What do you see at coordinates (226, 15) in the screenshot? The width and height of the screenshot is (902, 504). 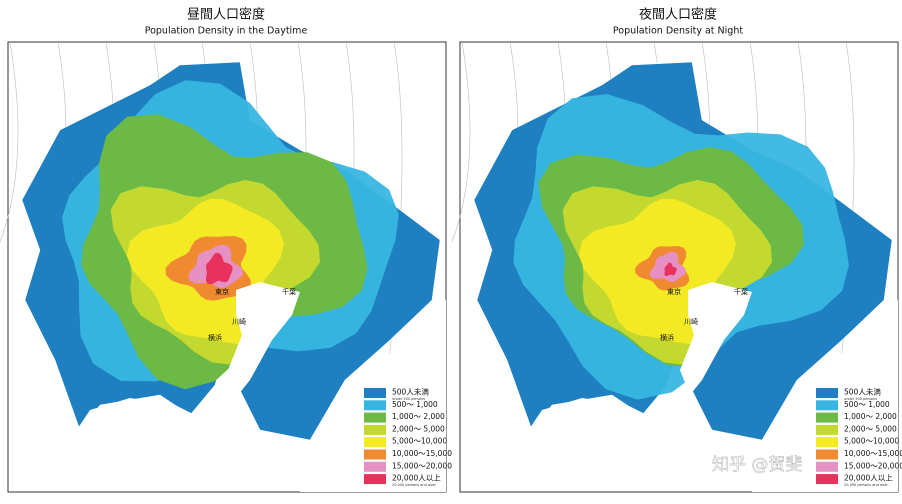 I see `map-title: 昼間人口密度` at bounding box center [226, 15].